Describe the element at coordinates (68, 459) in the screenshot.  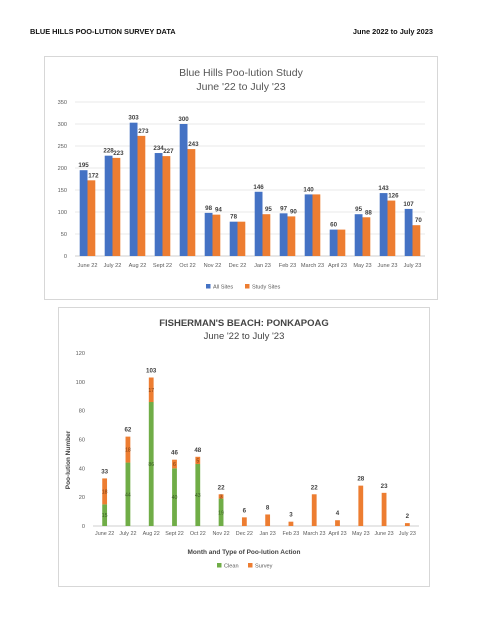
I see `chart2-y-axis-label: Poo-lution Number` at that location.